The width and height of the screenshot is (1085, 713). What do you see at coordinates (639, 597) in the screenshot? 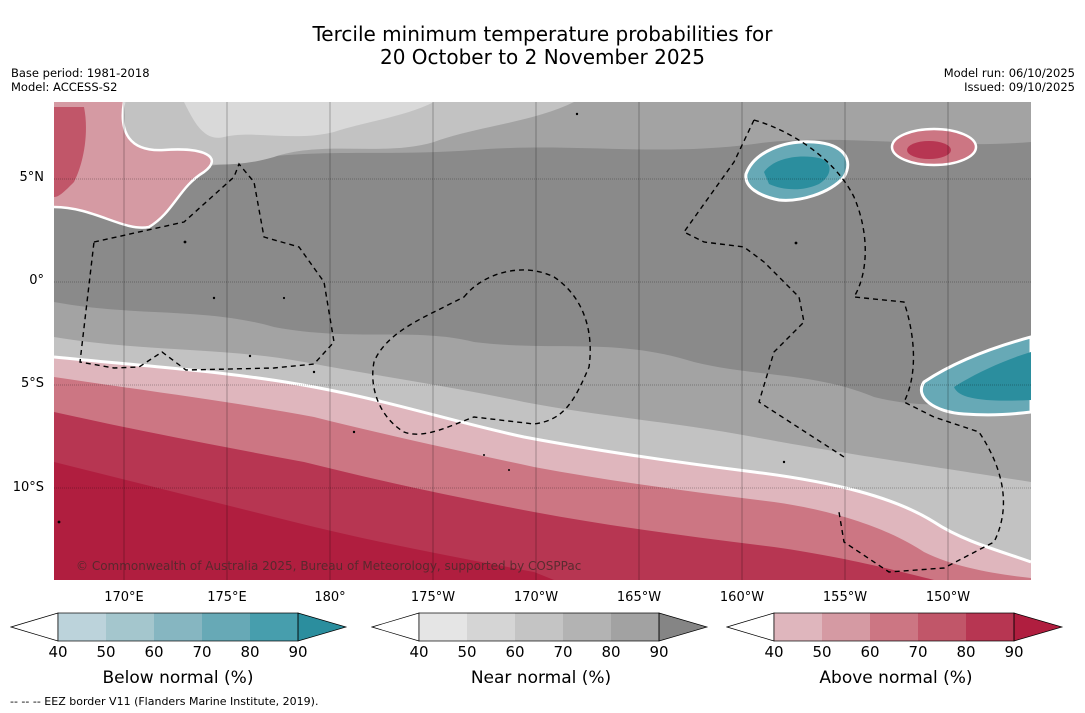
I see `lon-label-165w: 165°W` at bounding box center [639, 597].